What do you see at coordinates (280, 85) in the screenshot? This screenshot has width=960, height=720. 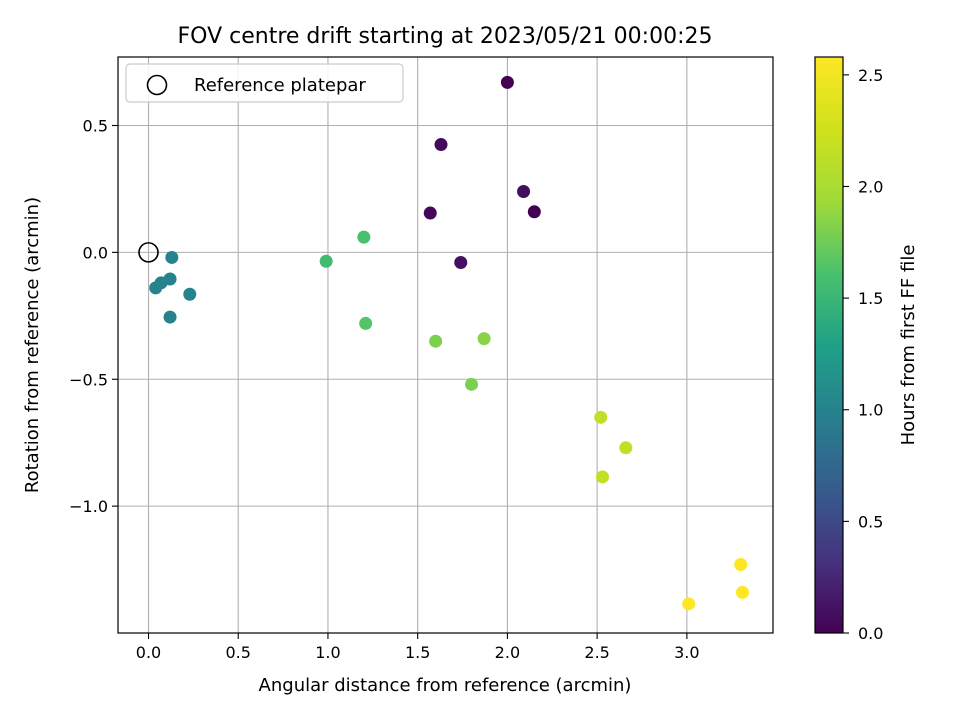 I see `legend-label: Reference platepar` at bounding box center [280, 85].